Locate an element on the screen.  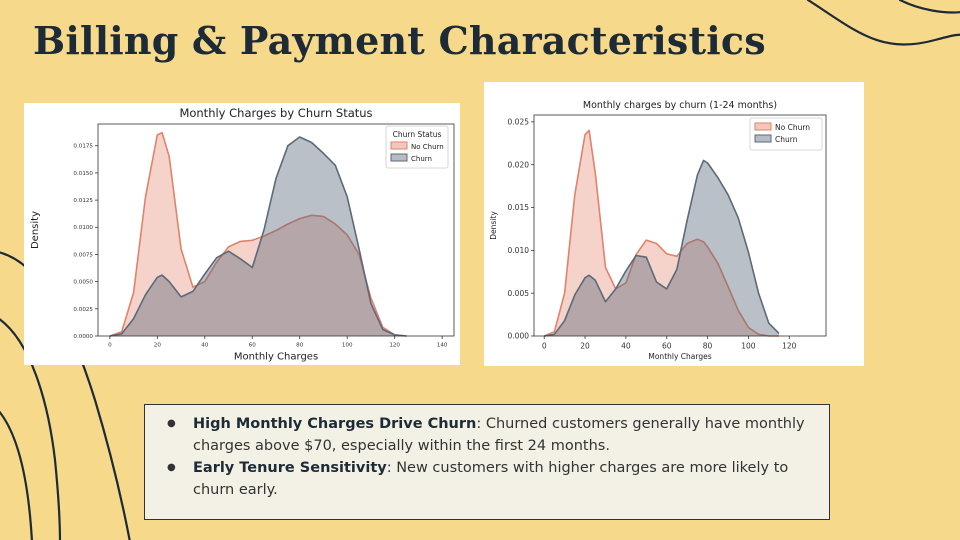
left-curve-b is located at coordinates (31, 429).